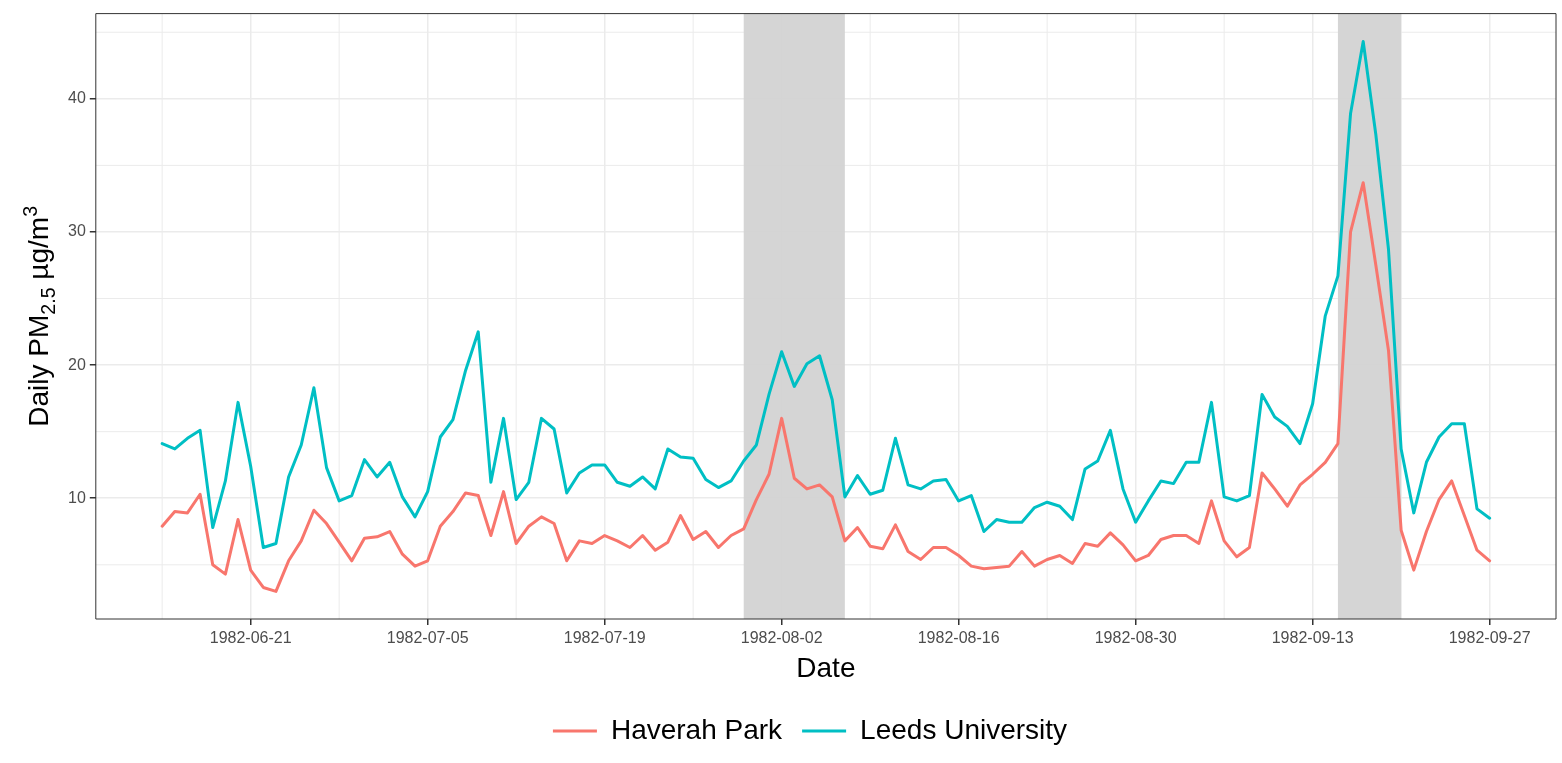  I want to click on y-tick-label: 20, so click(77, 364).